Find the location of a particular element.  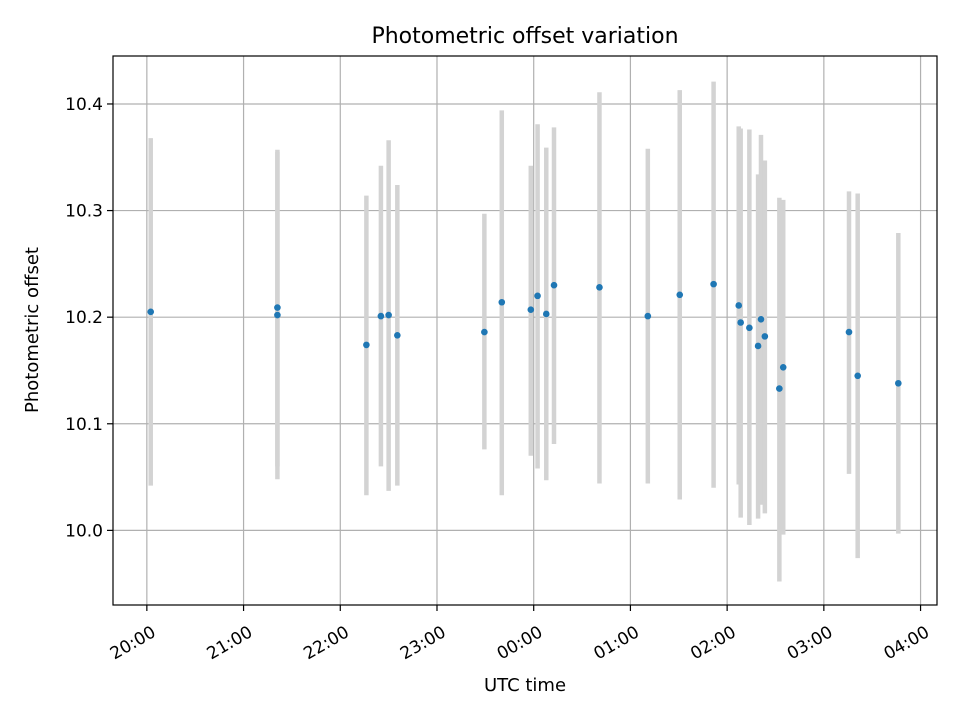

y-axis-ticks: 10.0 10.1 10.2 10.3 10.4 is located at coordinates (89, 318).